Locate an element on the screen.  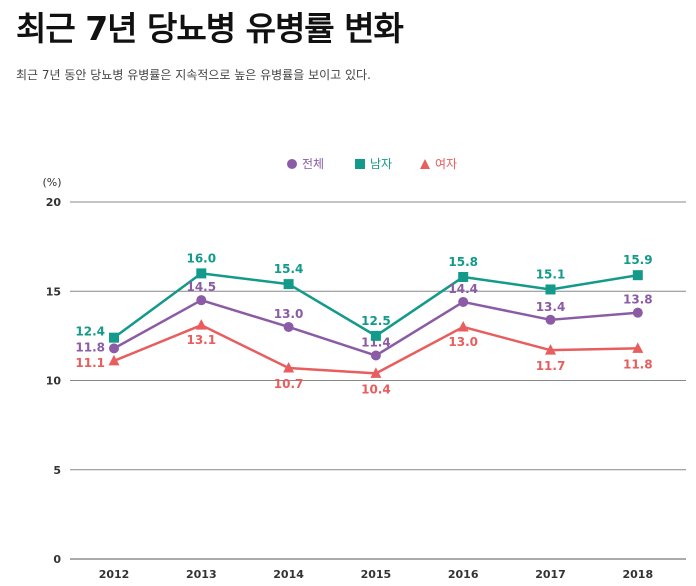
y-tick-label: 10 is located at coordinates (54, 381).